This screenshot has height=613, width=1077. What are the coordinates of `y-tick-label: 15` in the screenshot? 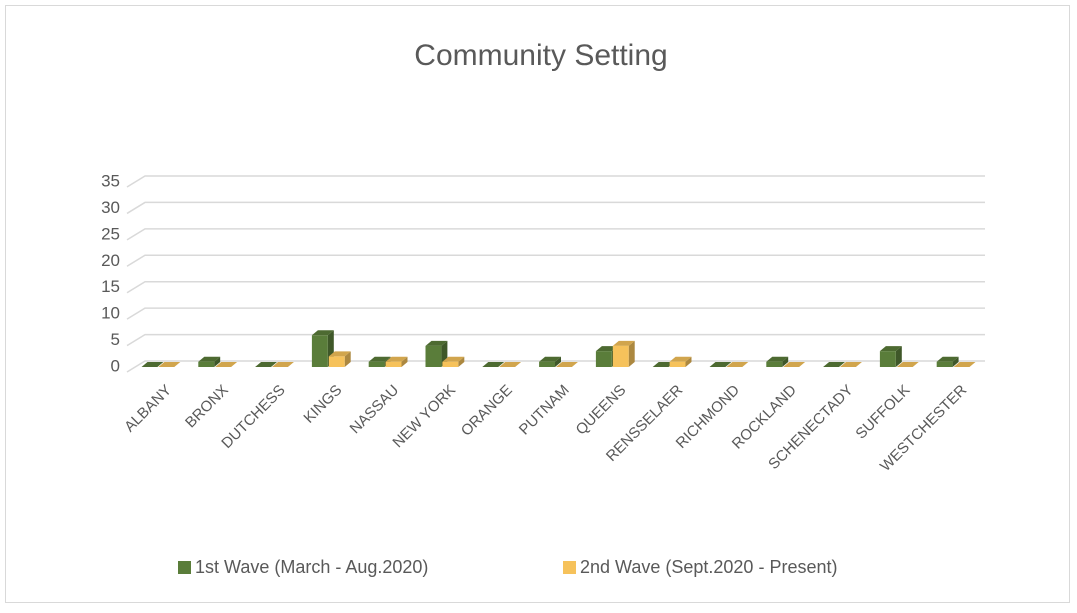 It's located at (110, 286).